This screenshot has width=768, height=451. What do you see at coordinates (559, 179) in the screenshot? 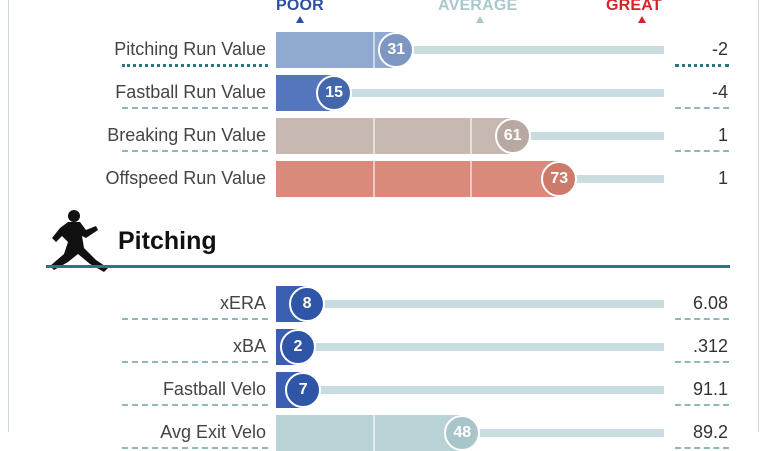
I see `percentile-badge: 73` at bounding box center [559, 179].